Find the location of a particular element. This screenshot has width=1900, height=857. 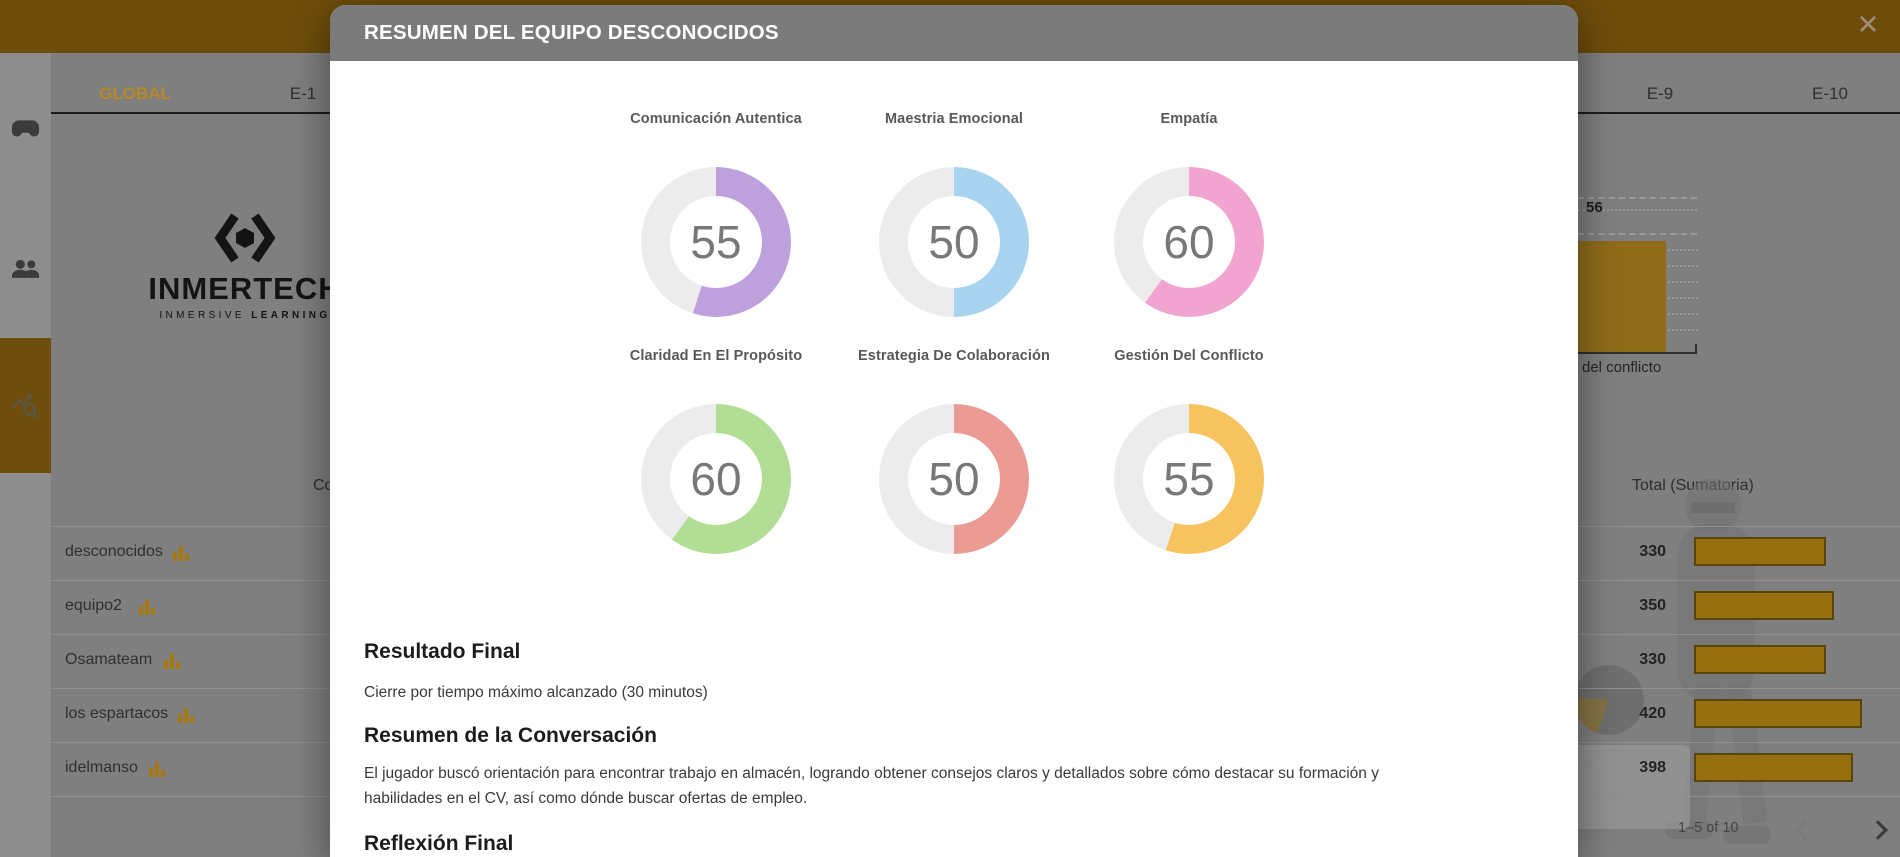

metric-estrategia-colaboracion: Estrategia De Colaboración 50 is located at coordinates (954, 451).